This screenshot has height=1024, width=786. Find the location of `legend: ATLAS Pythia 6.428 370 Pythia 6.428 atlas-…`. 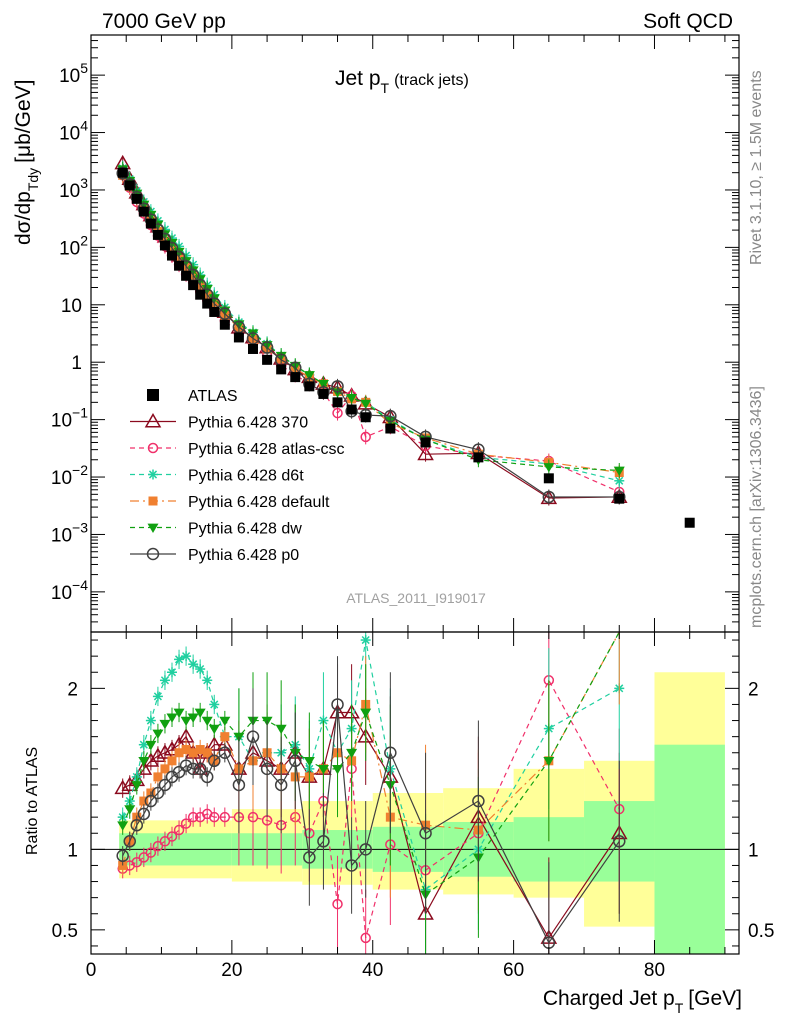

legend: ATLAS Pythia 6.428 370 Pythia 6.428 atlas-… is located at coordinates (237, 476).